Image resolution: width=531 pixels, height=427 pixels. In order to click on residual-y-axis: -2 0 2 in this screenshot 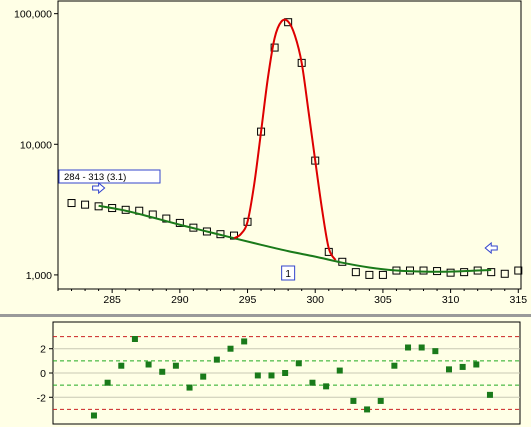, I will do `click(45, 374)`.